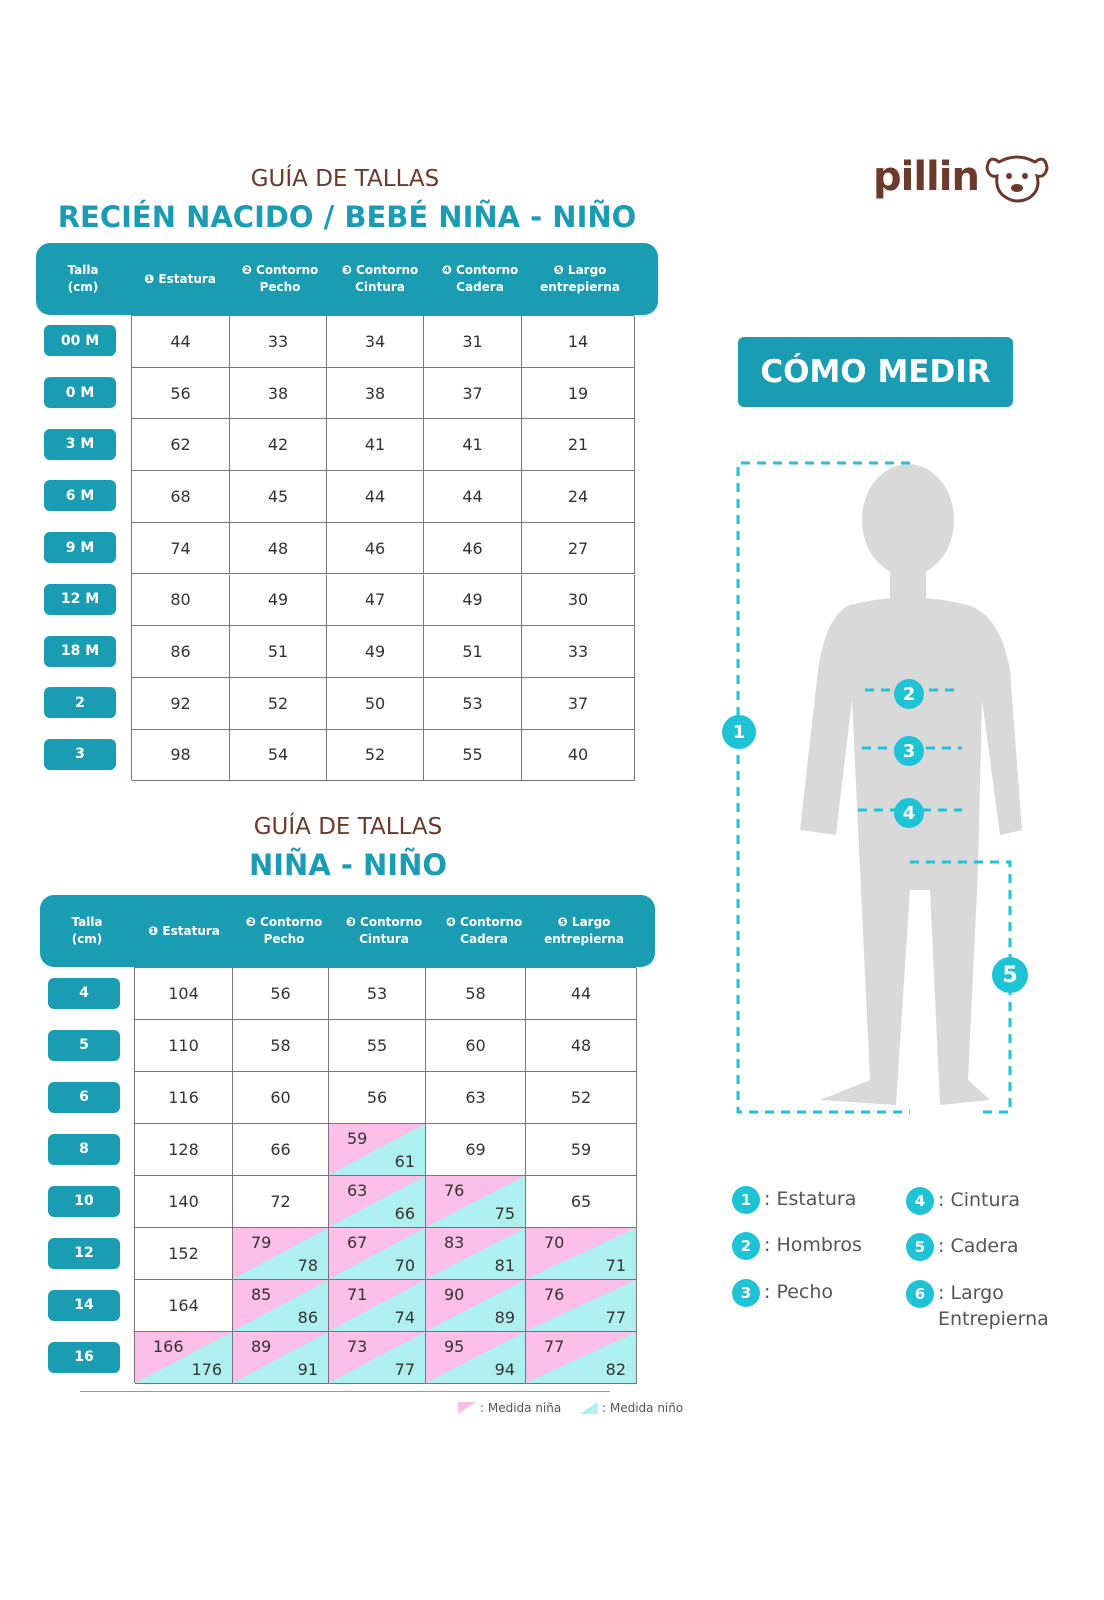 The width and height of the screenshot is (1104, 1600). What do you see at coordinates (345, 179) in the screenshot?
I see `table1-subtitle: GUÍA DE TALLAS` at bounding box center [345, 179].